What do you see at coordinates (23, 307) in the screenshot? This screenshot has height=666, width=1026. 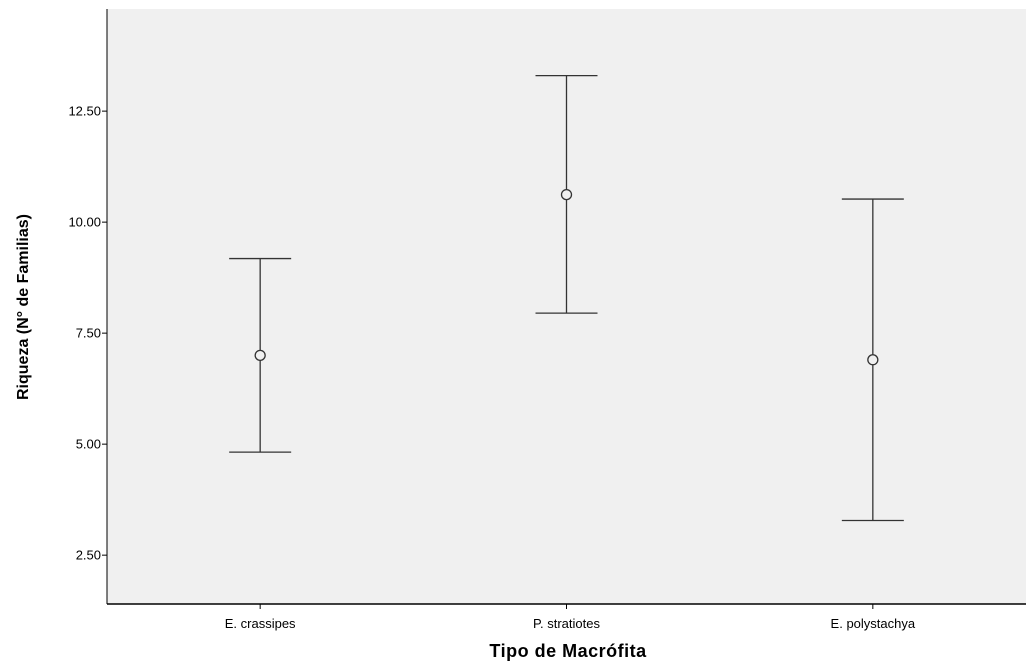 I see `y-axis-title: Riqueza (N° de Familias)` at bounding box center [23, 307].